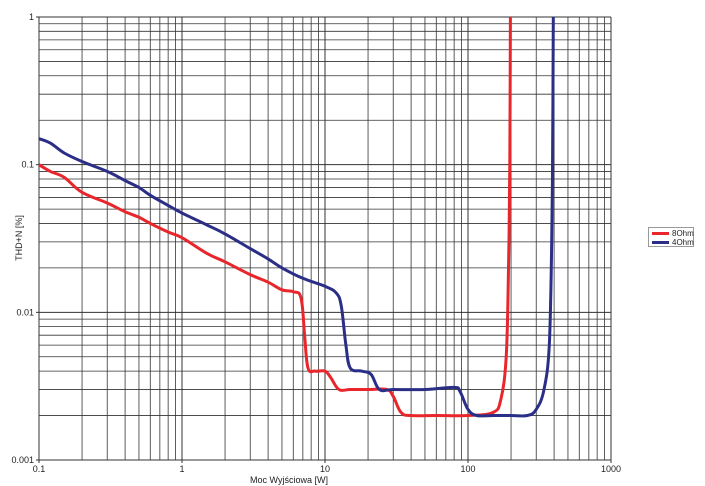  Describe the element at coordinates (611, 469) in the screenshot. I see `x-tick-label: 1000` at that location.